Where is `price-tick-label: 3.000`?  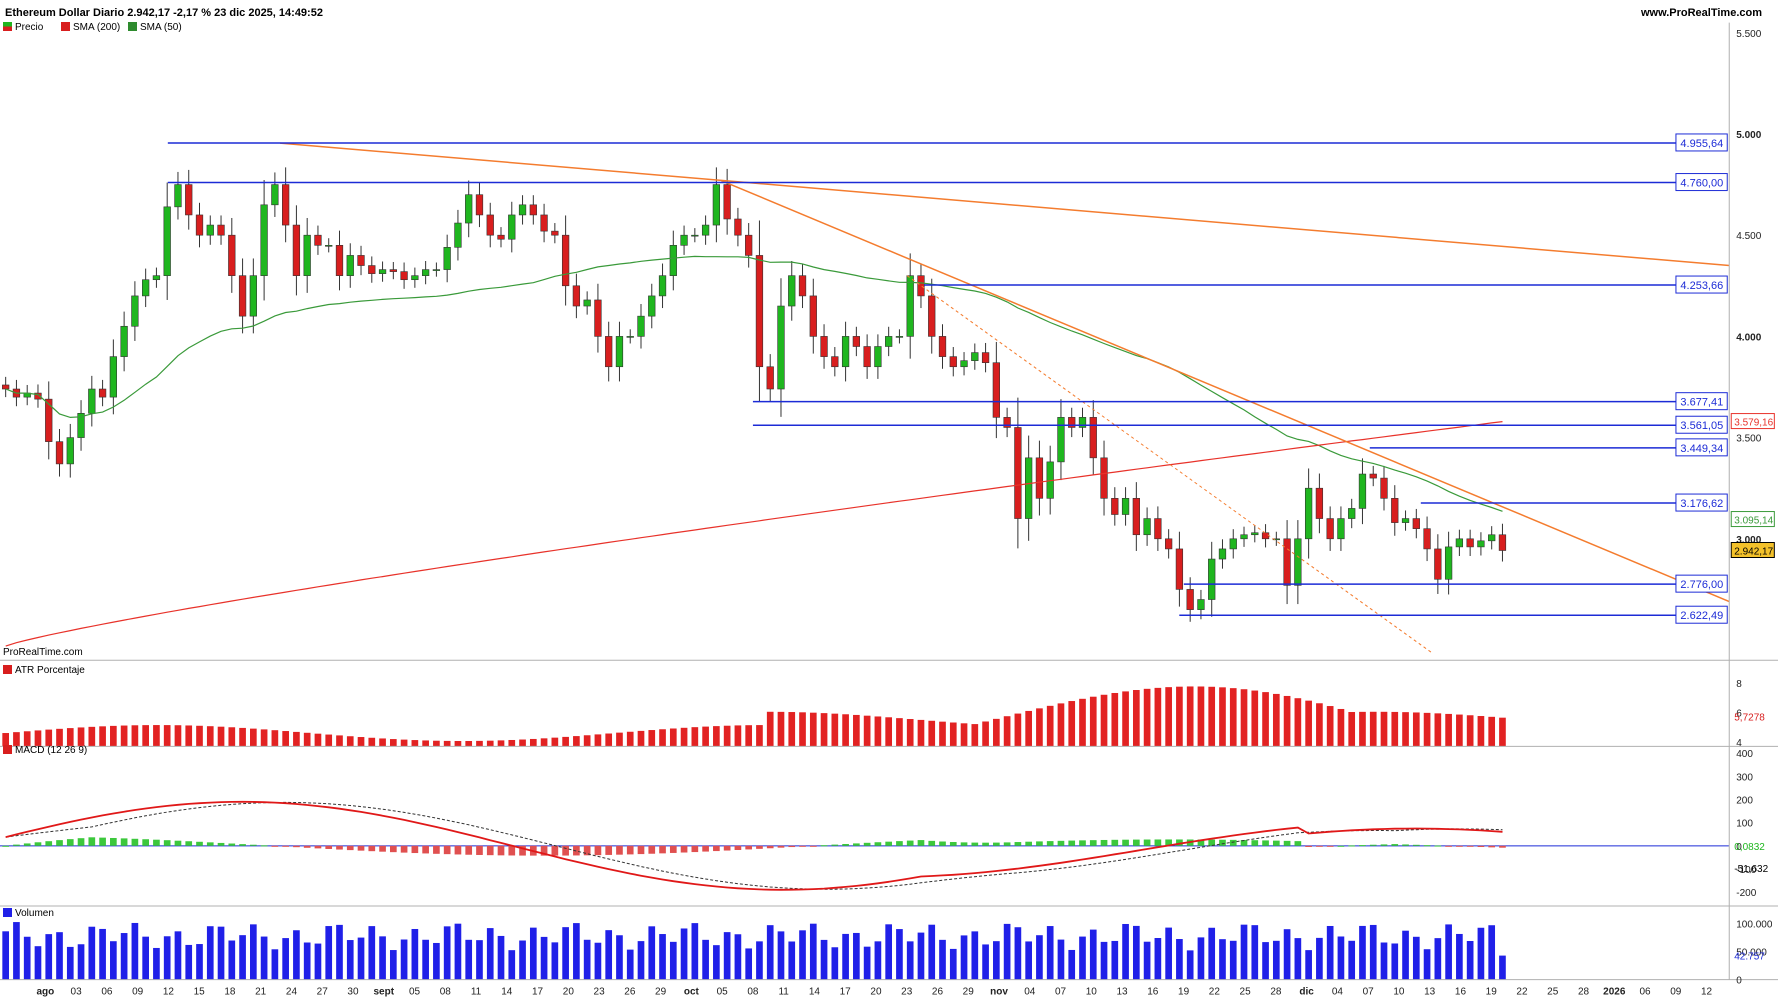 price-tick-label: 3.000 is located at coordinates (1748, 540).